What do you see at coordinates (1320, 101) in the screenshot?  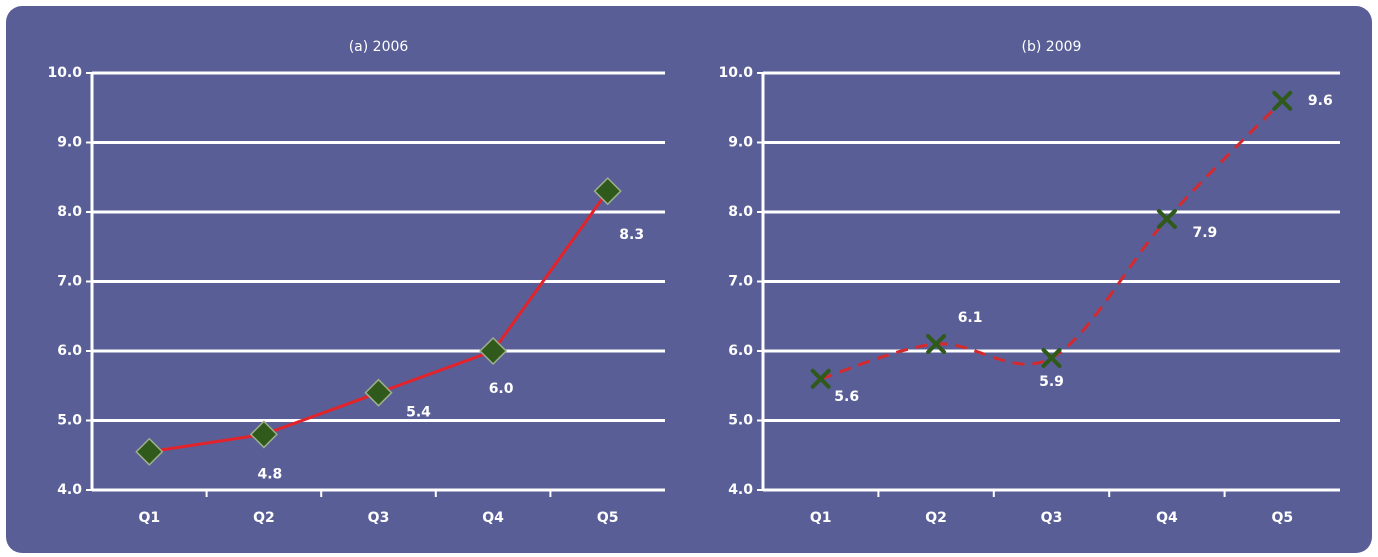 I see `data-label: 9.6` at bounding box center [1320, 101].